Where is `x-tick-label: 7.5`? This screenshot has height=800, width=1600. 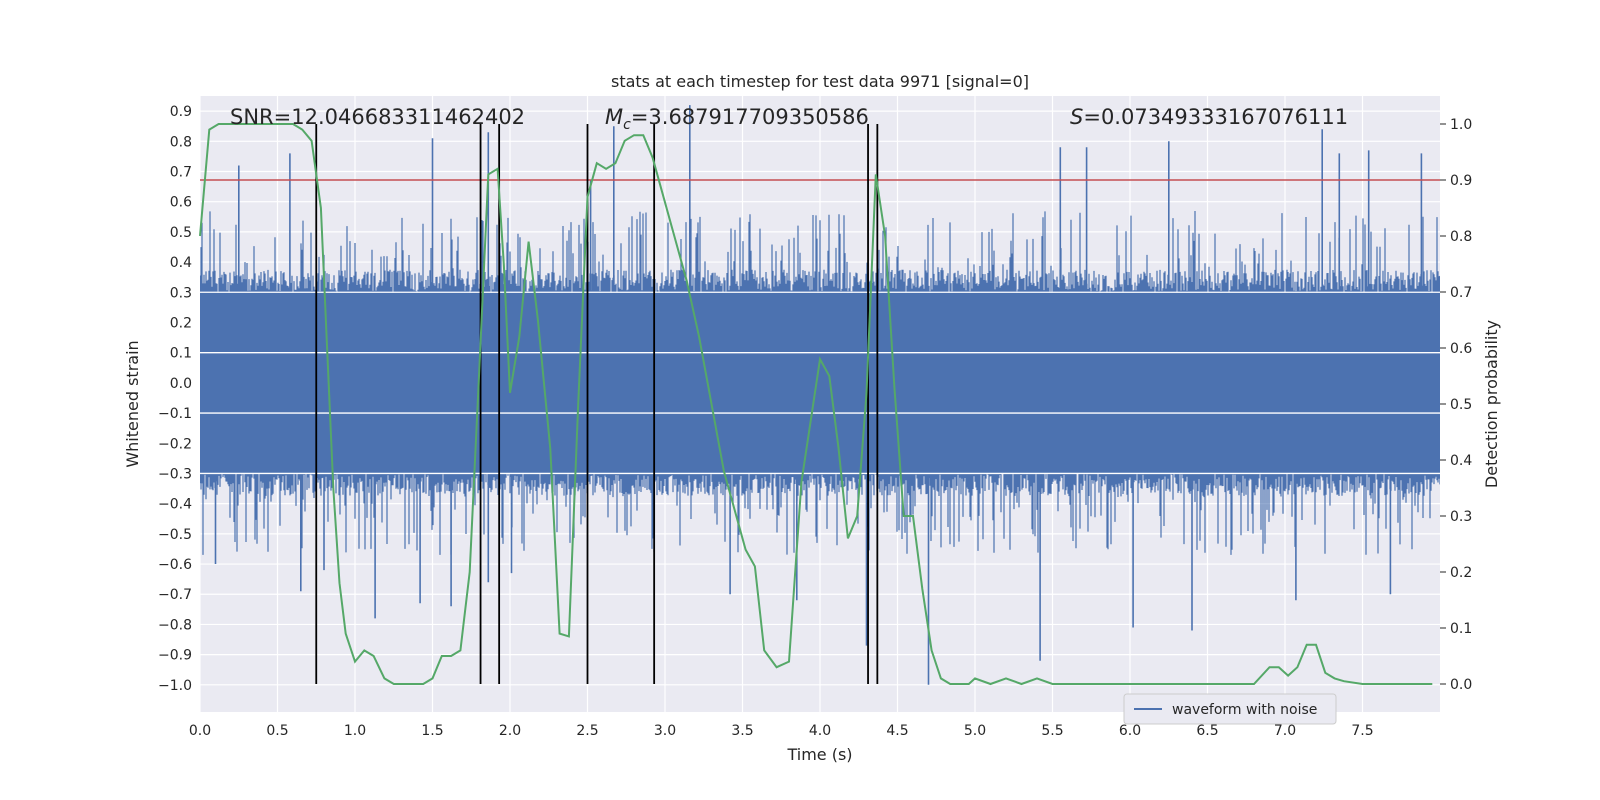
x-tick-label: 7.5 is located at coordinates (1362, 731).